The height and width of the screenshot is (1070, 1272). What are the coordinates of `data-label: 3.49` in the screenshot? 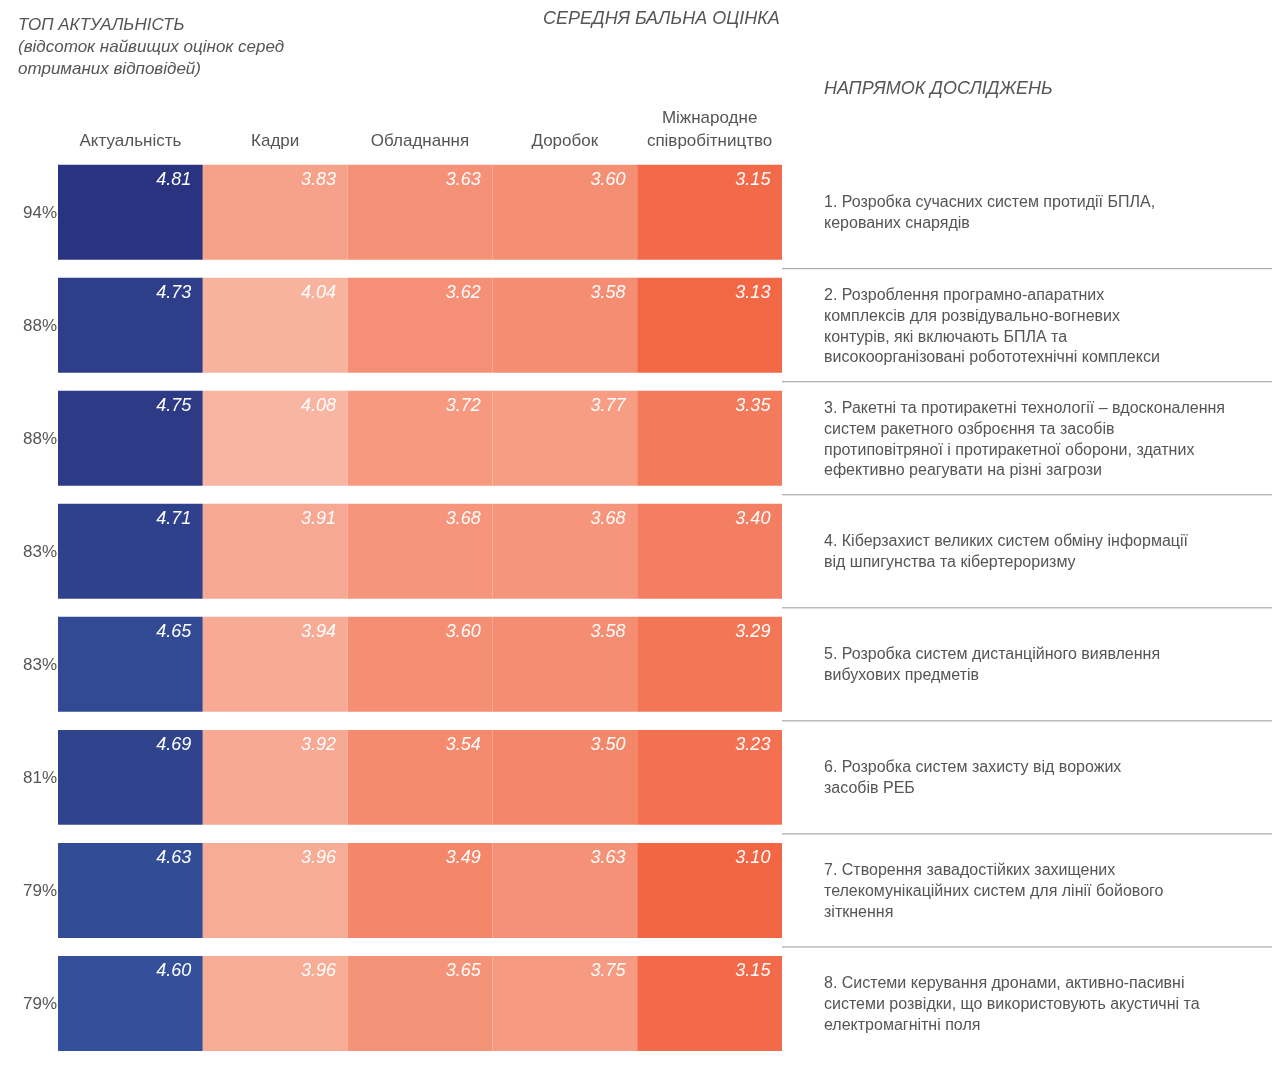 It's located at (463, 857).